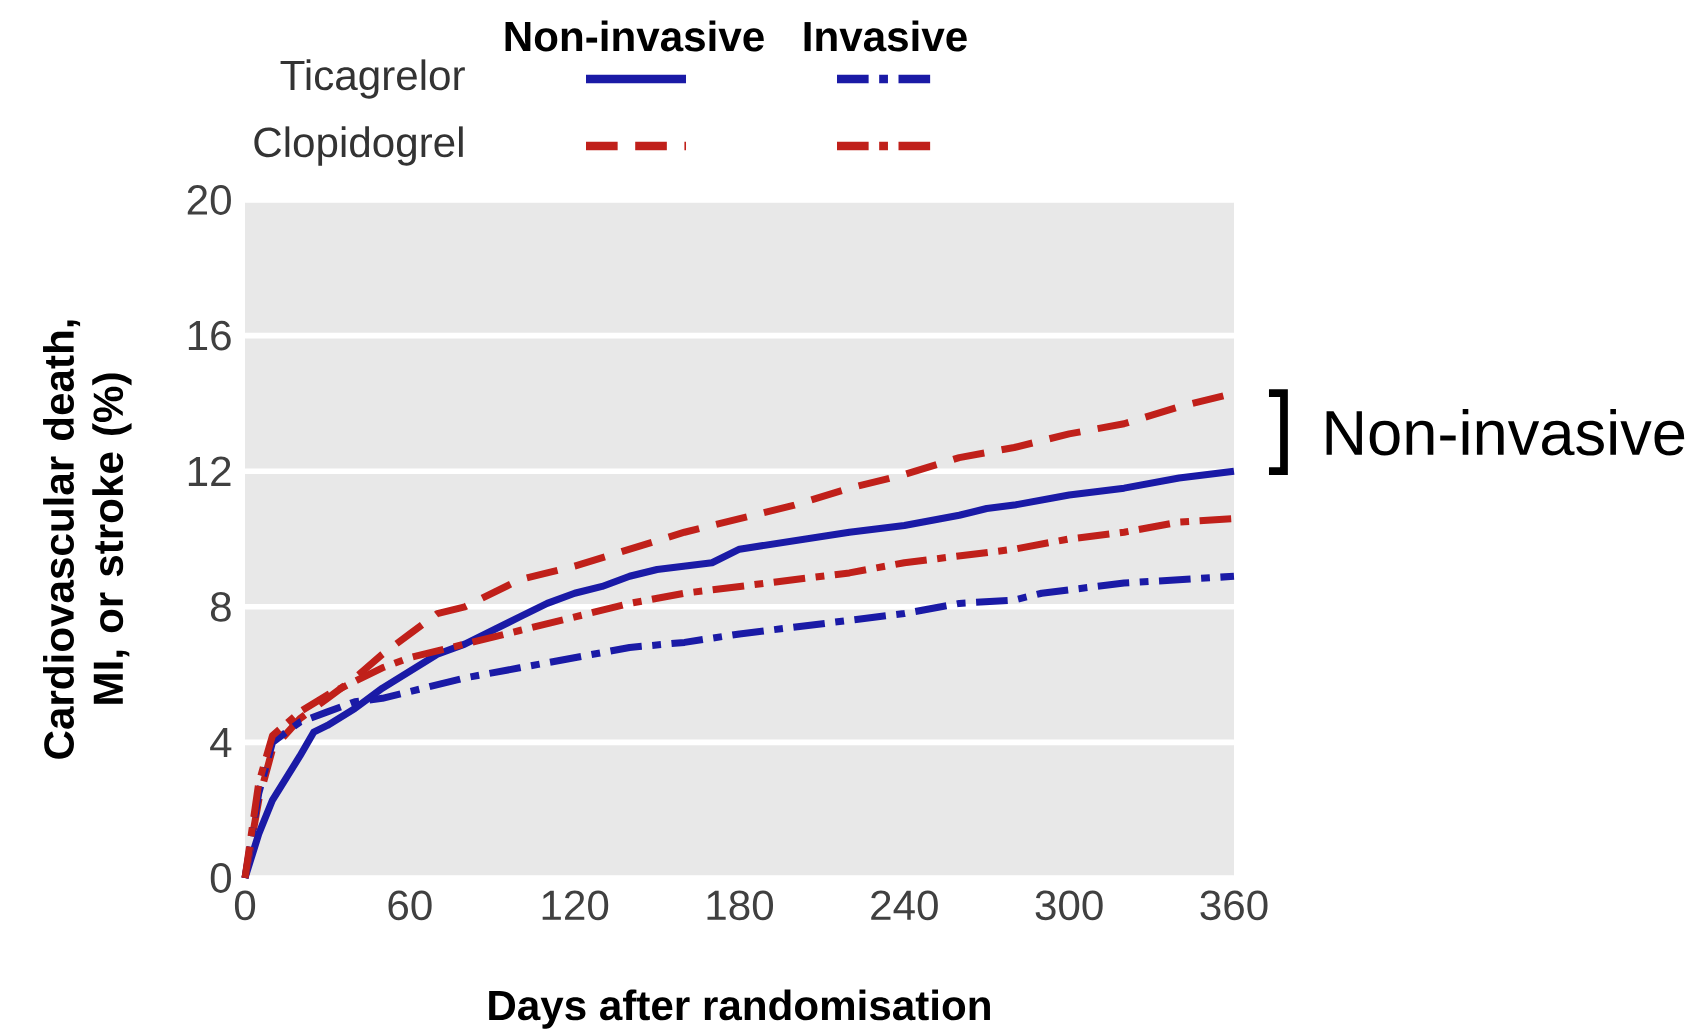 Image resolution: width=1693 pixels, height=1036 pixels. I want to click on text: Clopidogrel, so click(358, 146).